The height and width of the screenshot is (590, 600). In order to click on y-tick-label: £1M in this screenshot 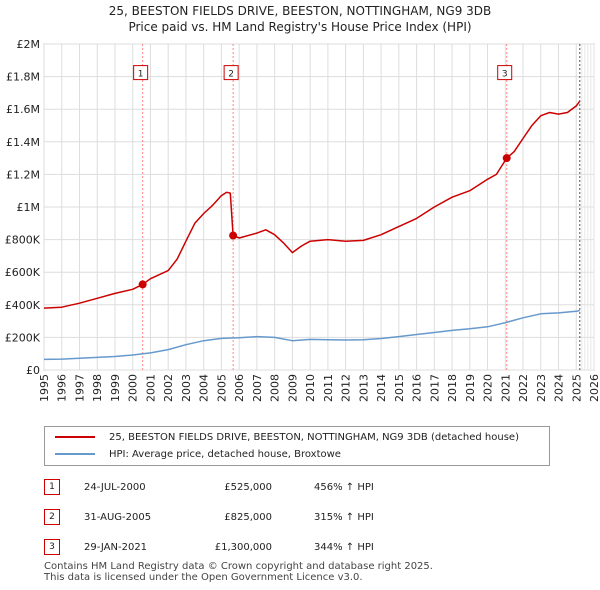, I will do `click(29, 207)`.